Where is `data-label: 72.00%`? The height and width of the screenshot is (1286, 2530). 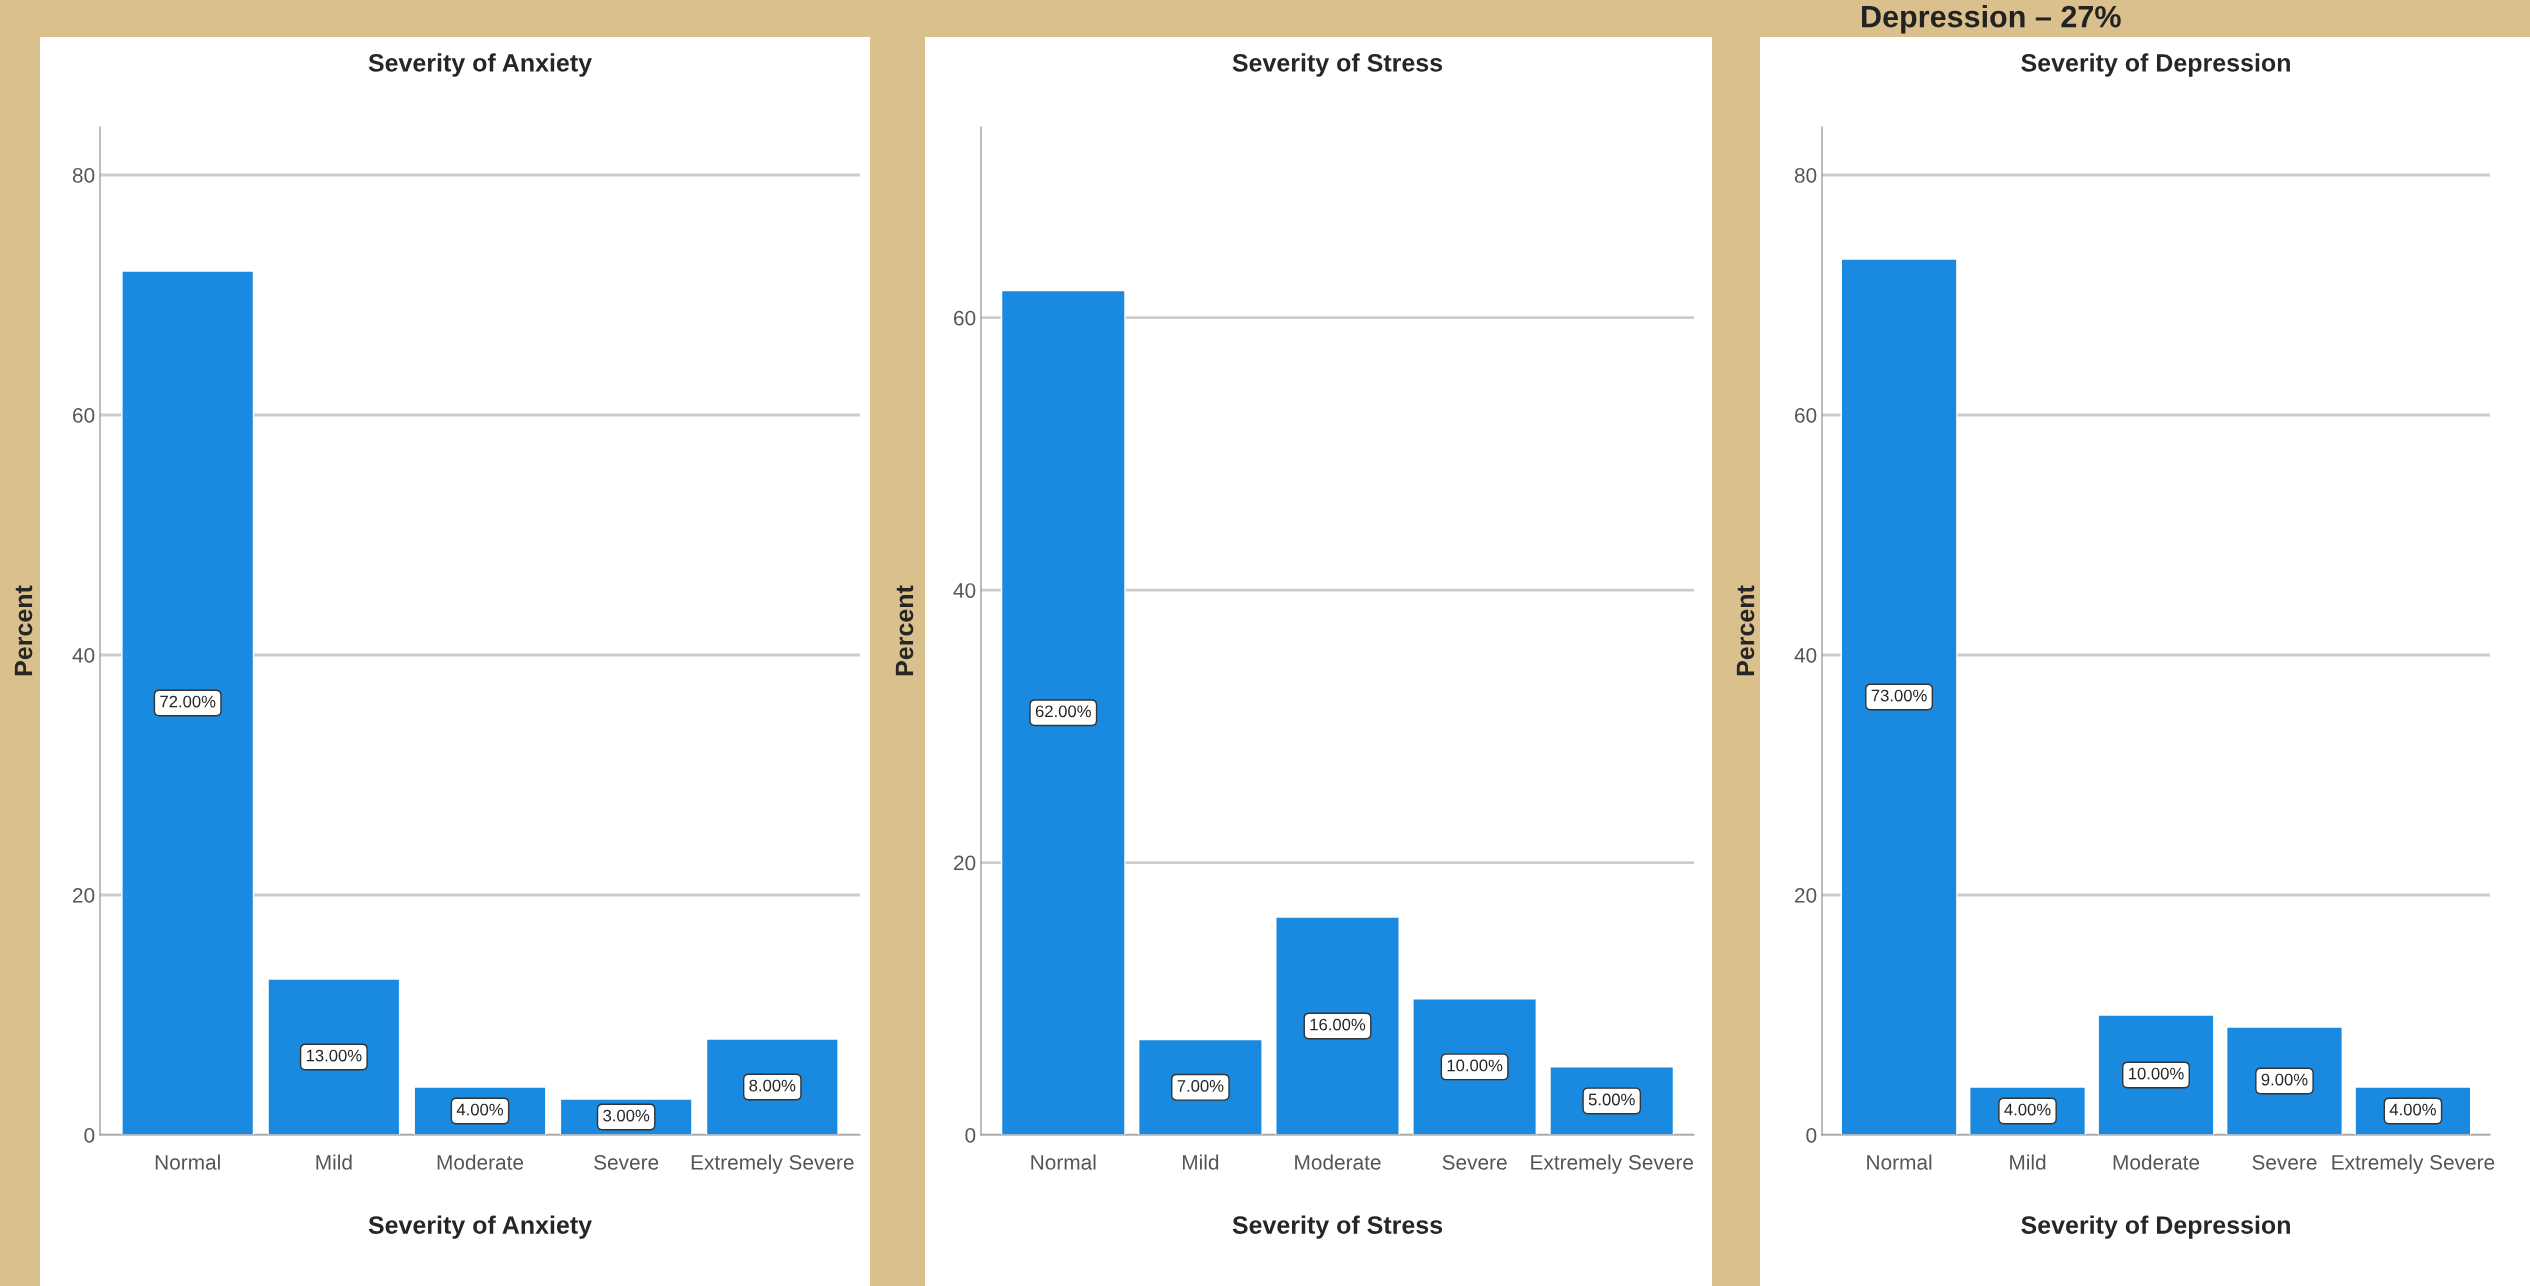
data-label: 72.00% is located at coordinates (188, 701).